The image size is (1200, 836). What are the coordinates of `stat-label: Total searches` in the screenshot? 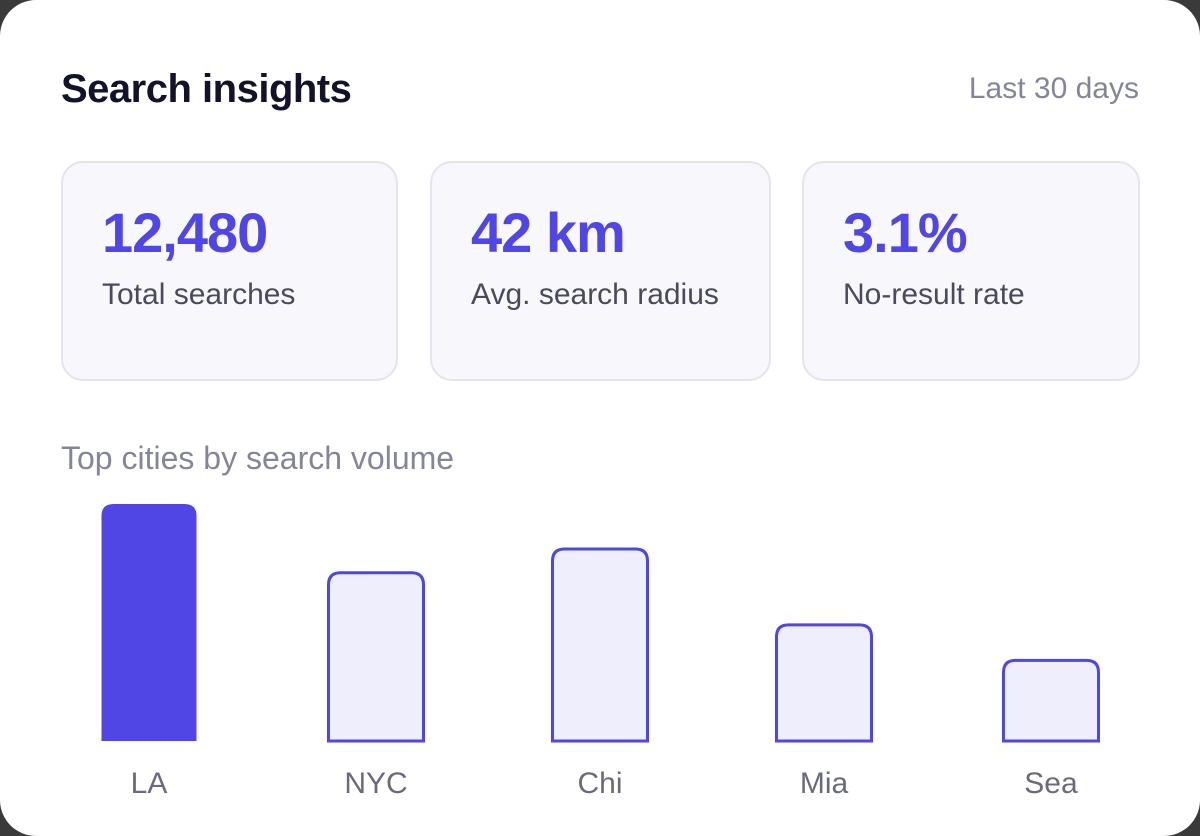 It's located at (199, 294).